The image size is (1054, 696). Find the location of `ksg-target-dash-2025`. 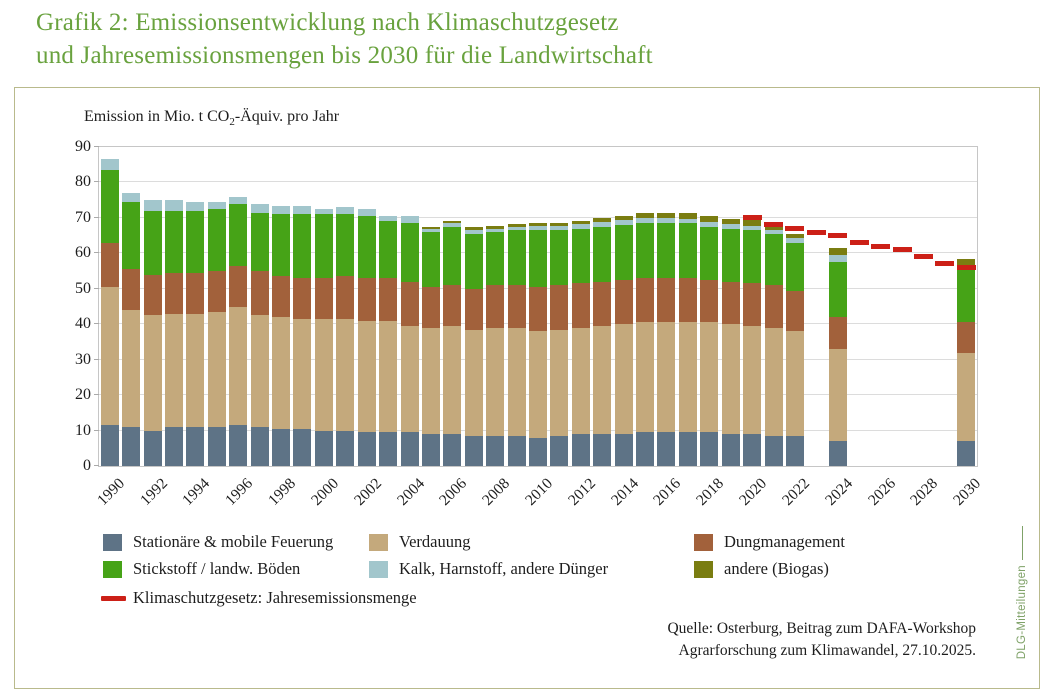

ksg-target-dash-2025 is located at coordinates (859, 243).